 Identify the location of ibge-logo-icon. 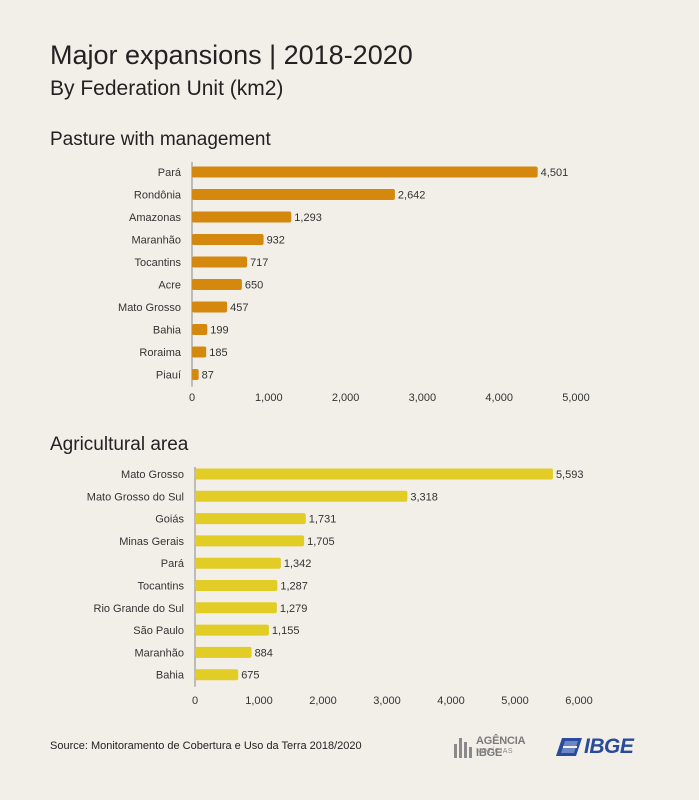
(569, 747).